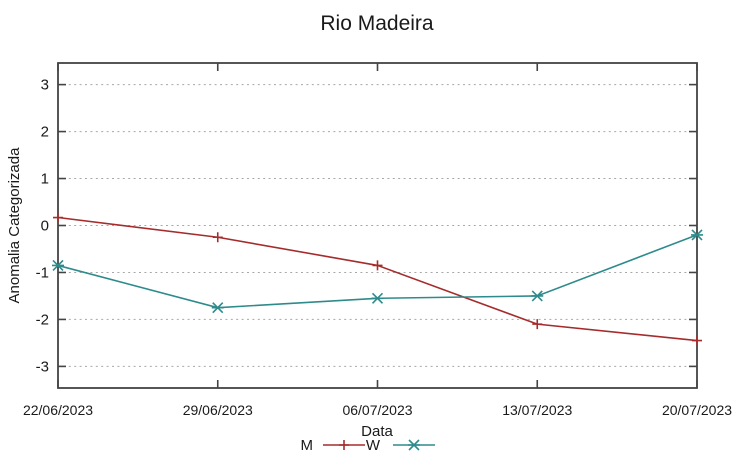  What do you see at coordinates (45, 226) in the screenshot?
I see `y-tick-label: 0` at bounding box center [45, 226].